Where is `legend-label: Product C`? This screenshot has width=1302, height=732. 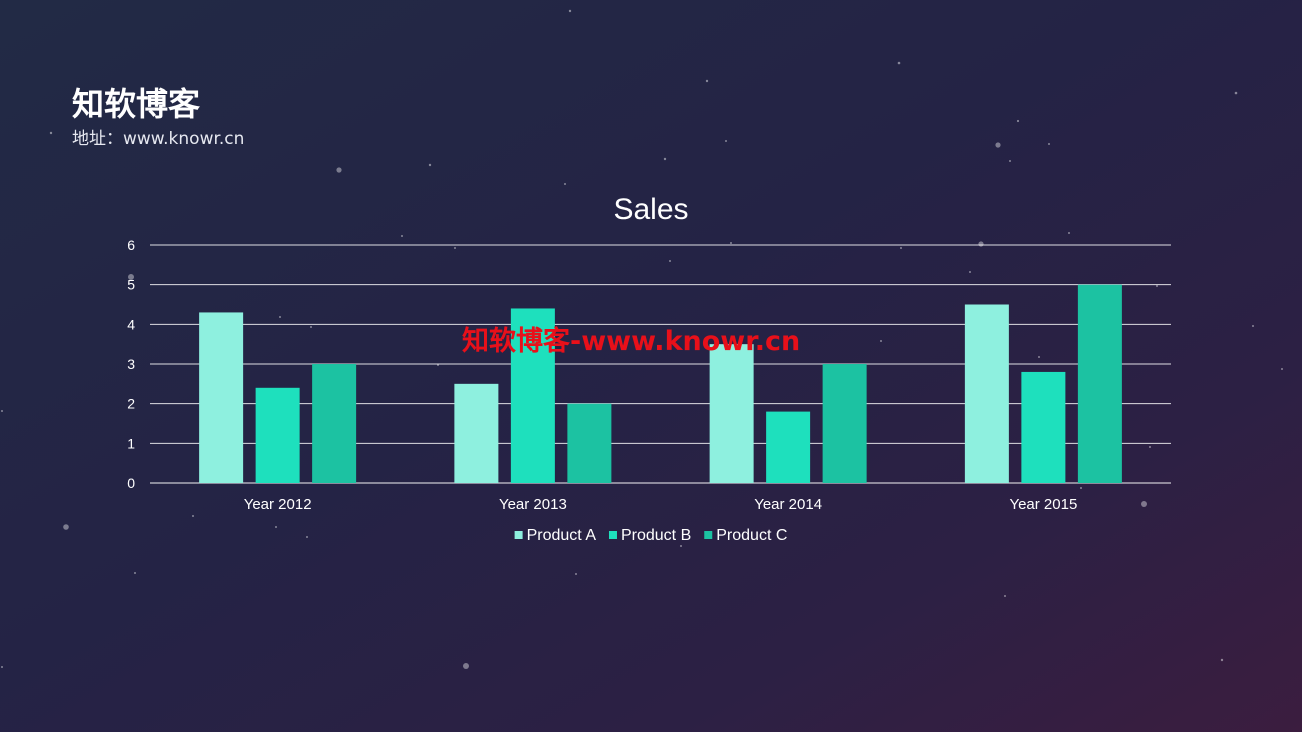 legend-label: Product C is located at coordinates (751, 535).